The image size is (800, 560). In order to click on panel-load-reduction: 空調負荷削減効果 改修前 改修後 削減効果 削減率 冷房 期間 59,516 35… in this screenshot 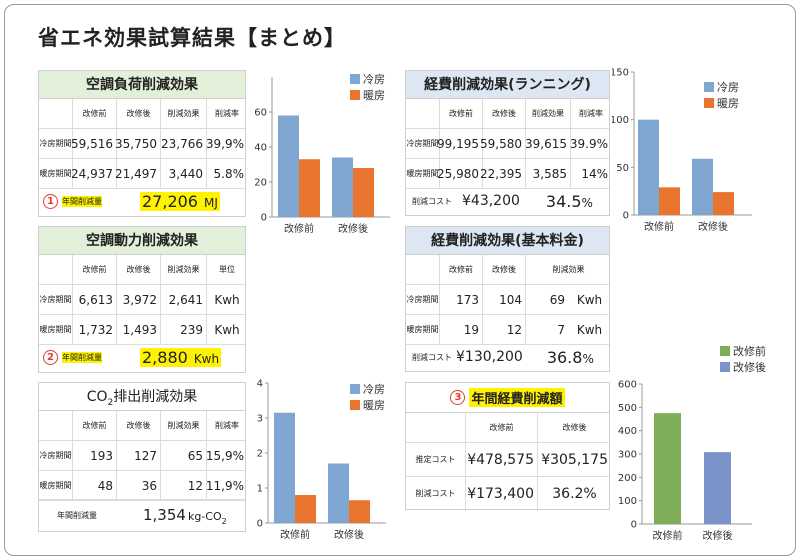, I will do `click(142, 143)`.